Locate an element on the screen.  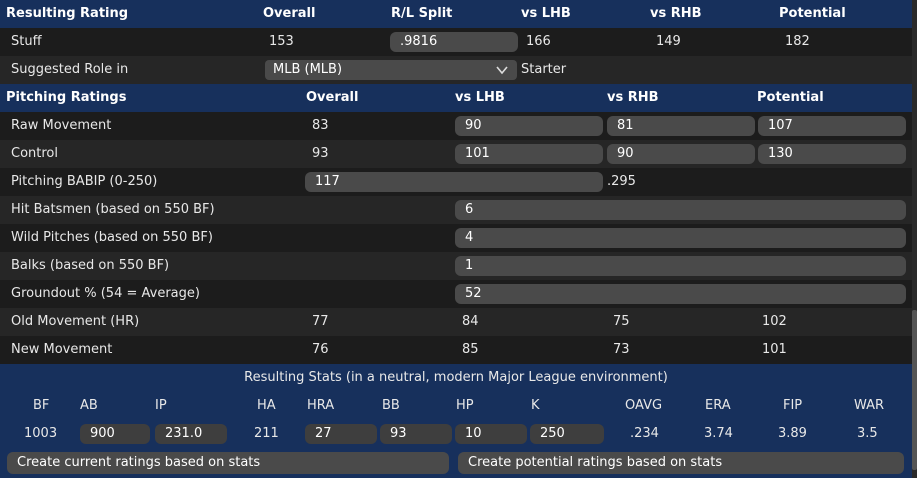
new-movement-vs-rhb: 73 is located at coordinates (621, 349).